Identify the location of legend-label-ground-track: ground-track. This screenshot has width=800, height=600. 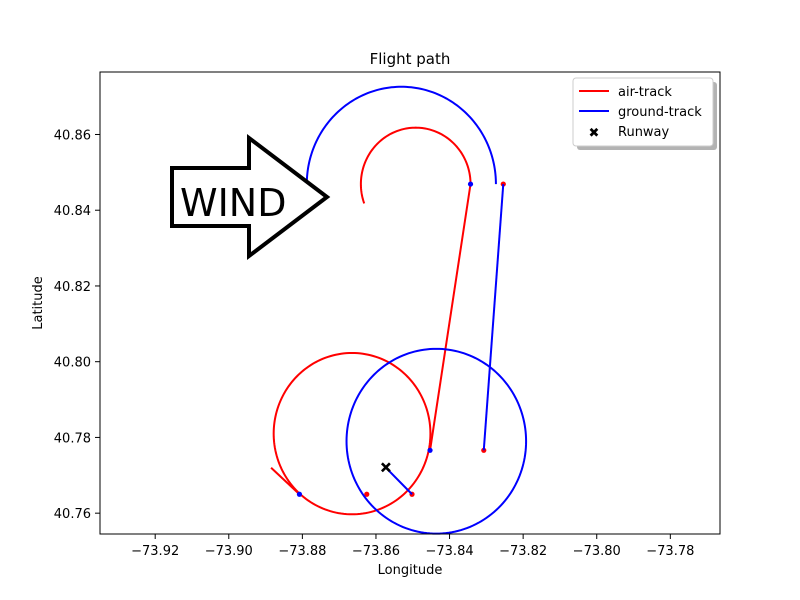
(660, 112).